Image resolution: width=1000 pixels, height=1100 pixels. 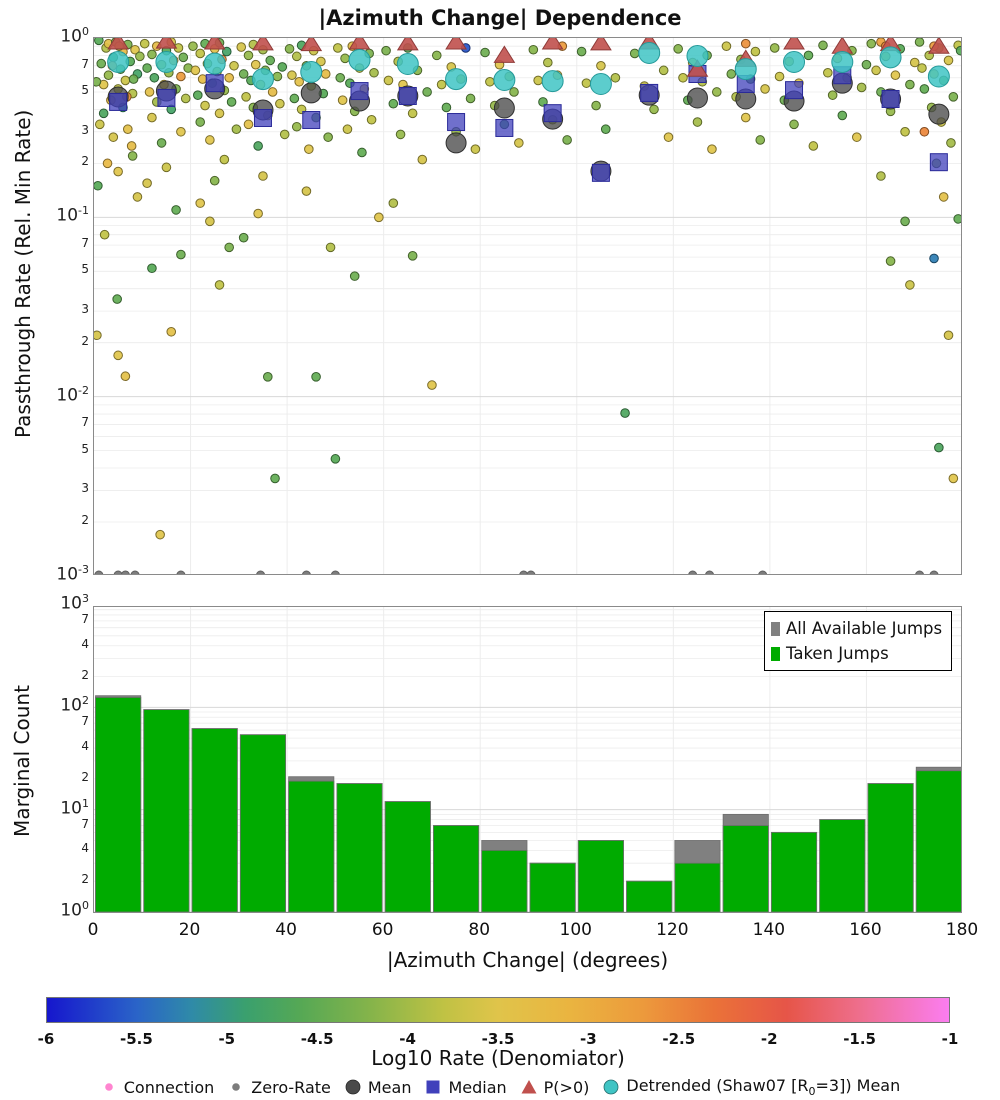 I want to click on marker-legend-item: Median, so click(x=465, y=1087).